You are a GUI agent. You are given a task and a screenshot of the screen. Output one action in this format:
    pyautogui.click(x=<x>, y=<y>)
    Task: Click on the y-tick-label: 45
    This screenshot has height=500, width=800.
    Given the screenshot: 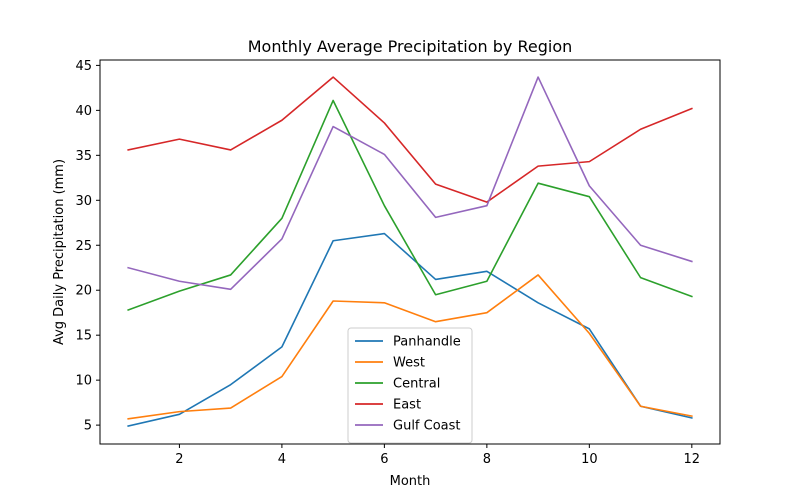 What is the action you would take?
    pyautogui.click(x=83, y=66)
    